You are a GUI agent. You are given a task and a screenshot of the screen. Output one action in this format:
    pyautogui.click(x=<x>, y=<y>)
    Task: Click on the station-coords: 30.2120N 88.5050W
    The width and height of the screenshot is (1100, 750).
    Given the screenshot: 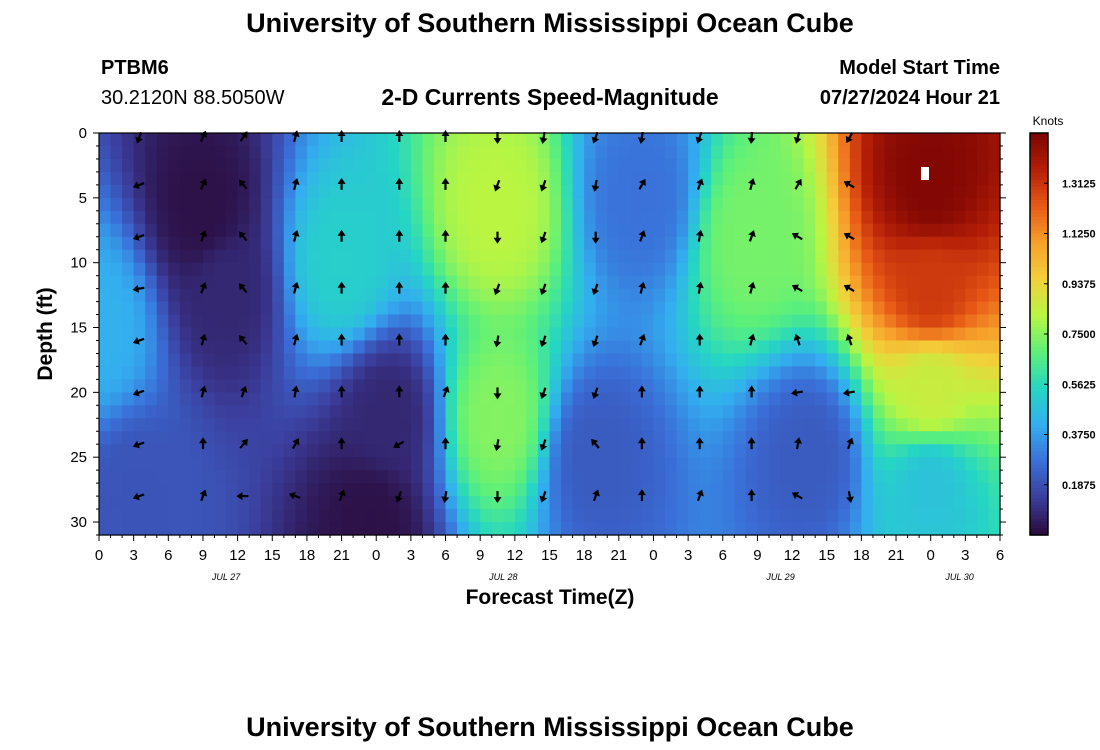 What is the action you would take?
    pyautogui.click(x=193, y=98)
    